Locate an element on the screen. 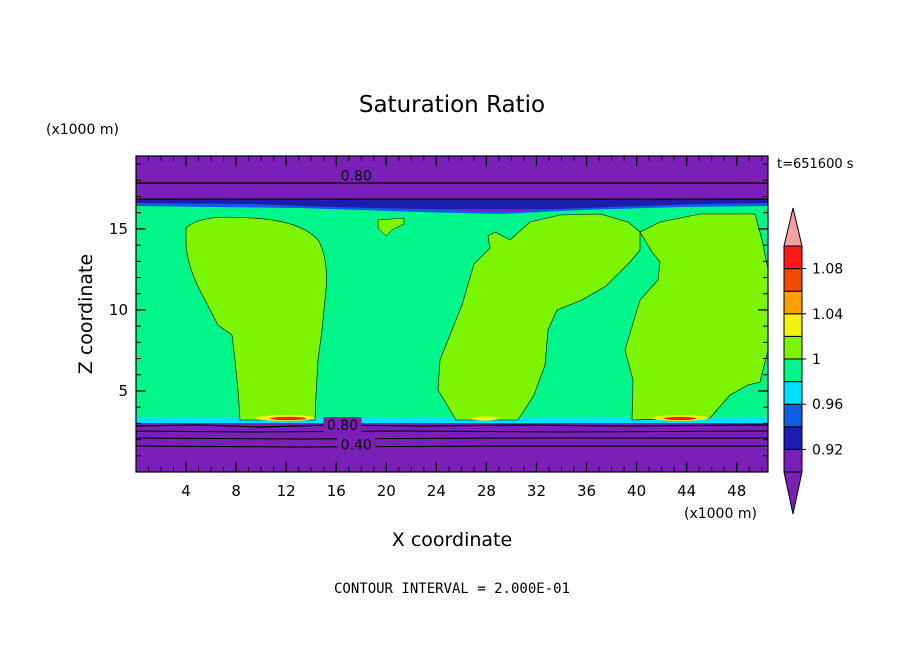 Image resolution: width=904 pixels, height=654 pixels. chart-title: Saturation Ratio is located at coordinates (452, 105).